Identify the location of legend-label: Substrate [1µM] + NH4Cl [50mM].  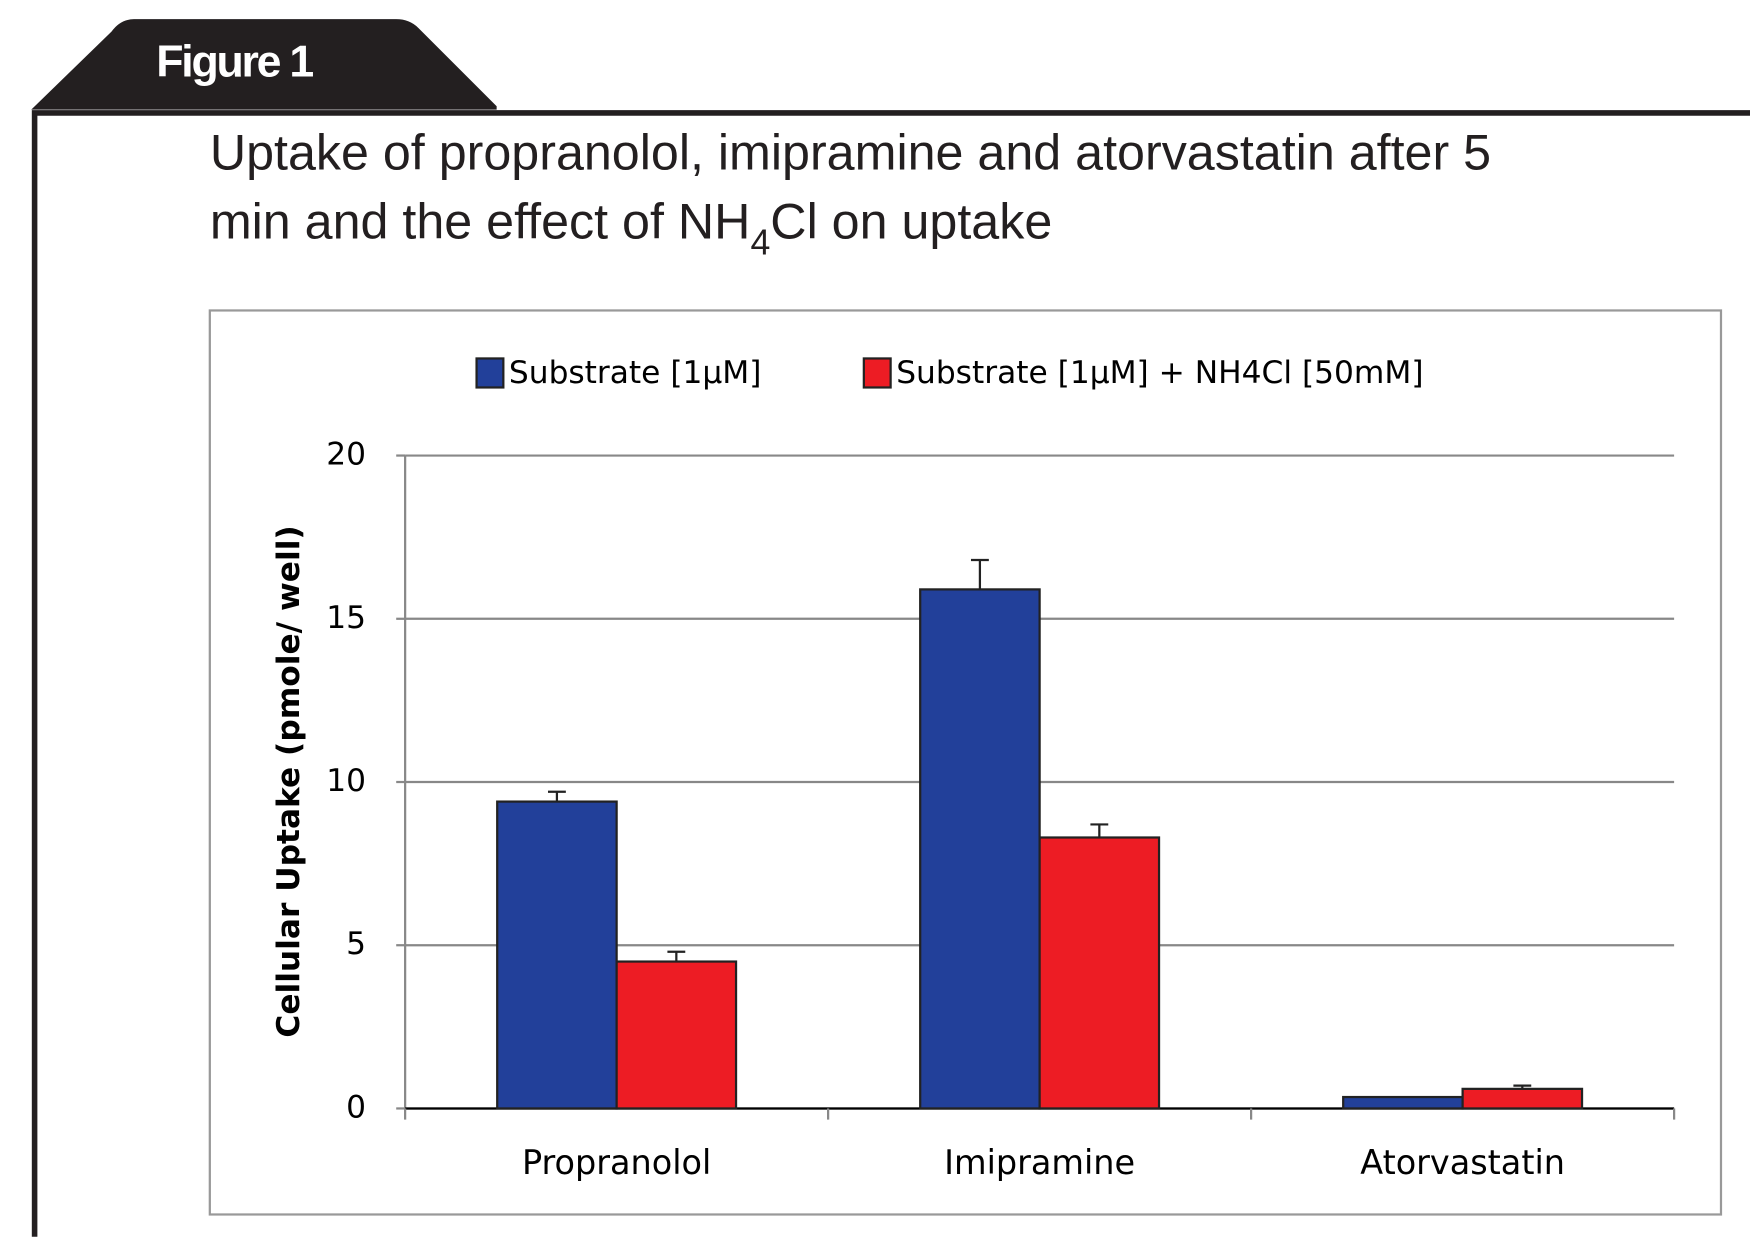
(1159, 373).